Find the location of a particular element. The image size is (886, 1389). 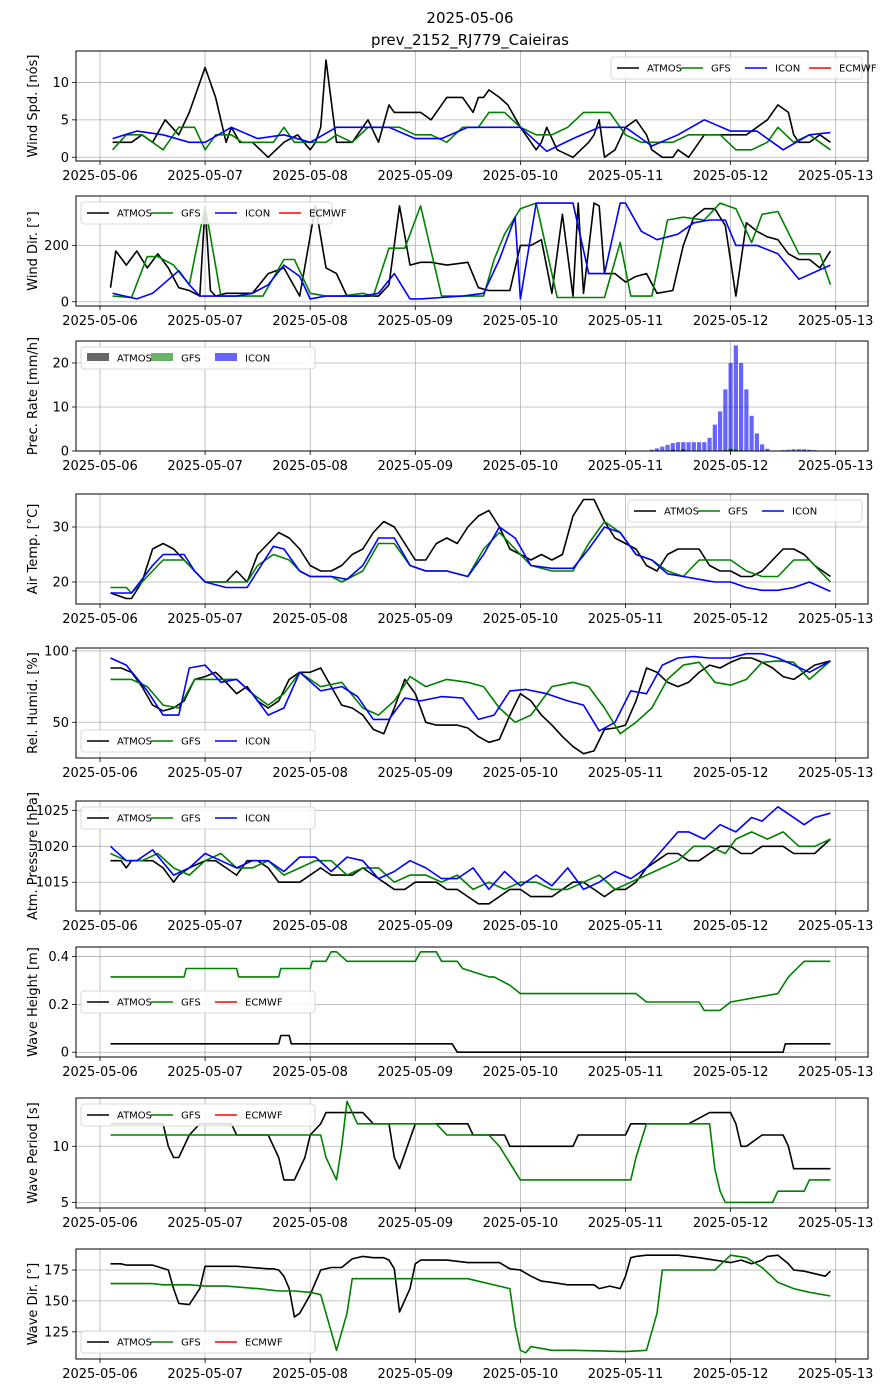

figure-title: 2025-05-06 is located at coordinates (469, 18).